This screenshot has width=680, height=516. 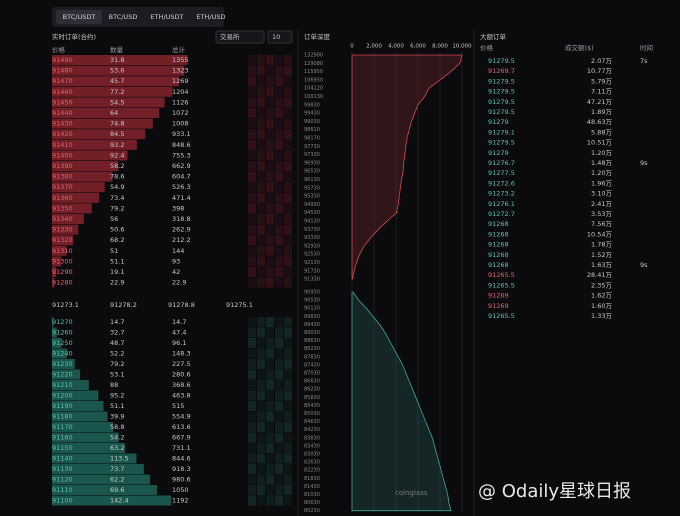 I want to click on total: 93, so click(x=176, y=261).